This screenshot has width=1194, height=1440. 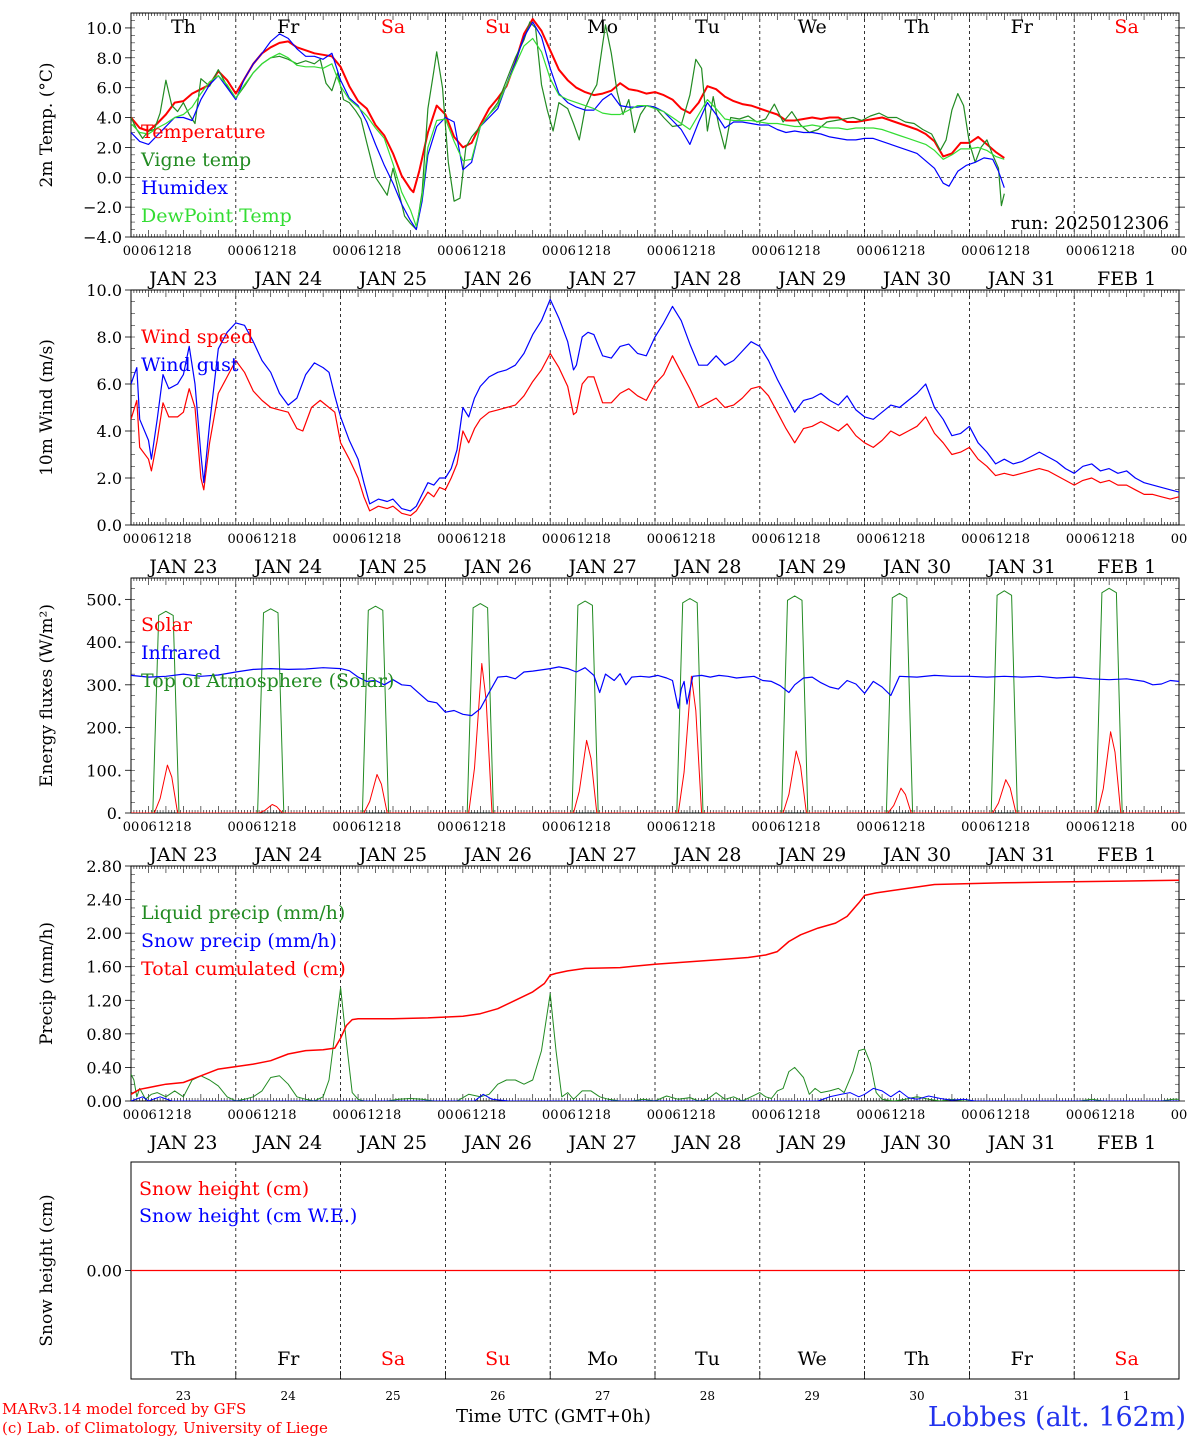 I want to click on y-tick-label: 10.0, so click(x=104, y=28).